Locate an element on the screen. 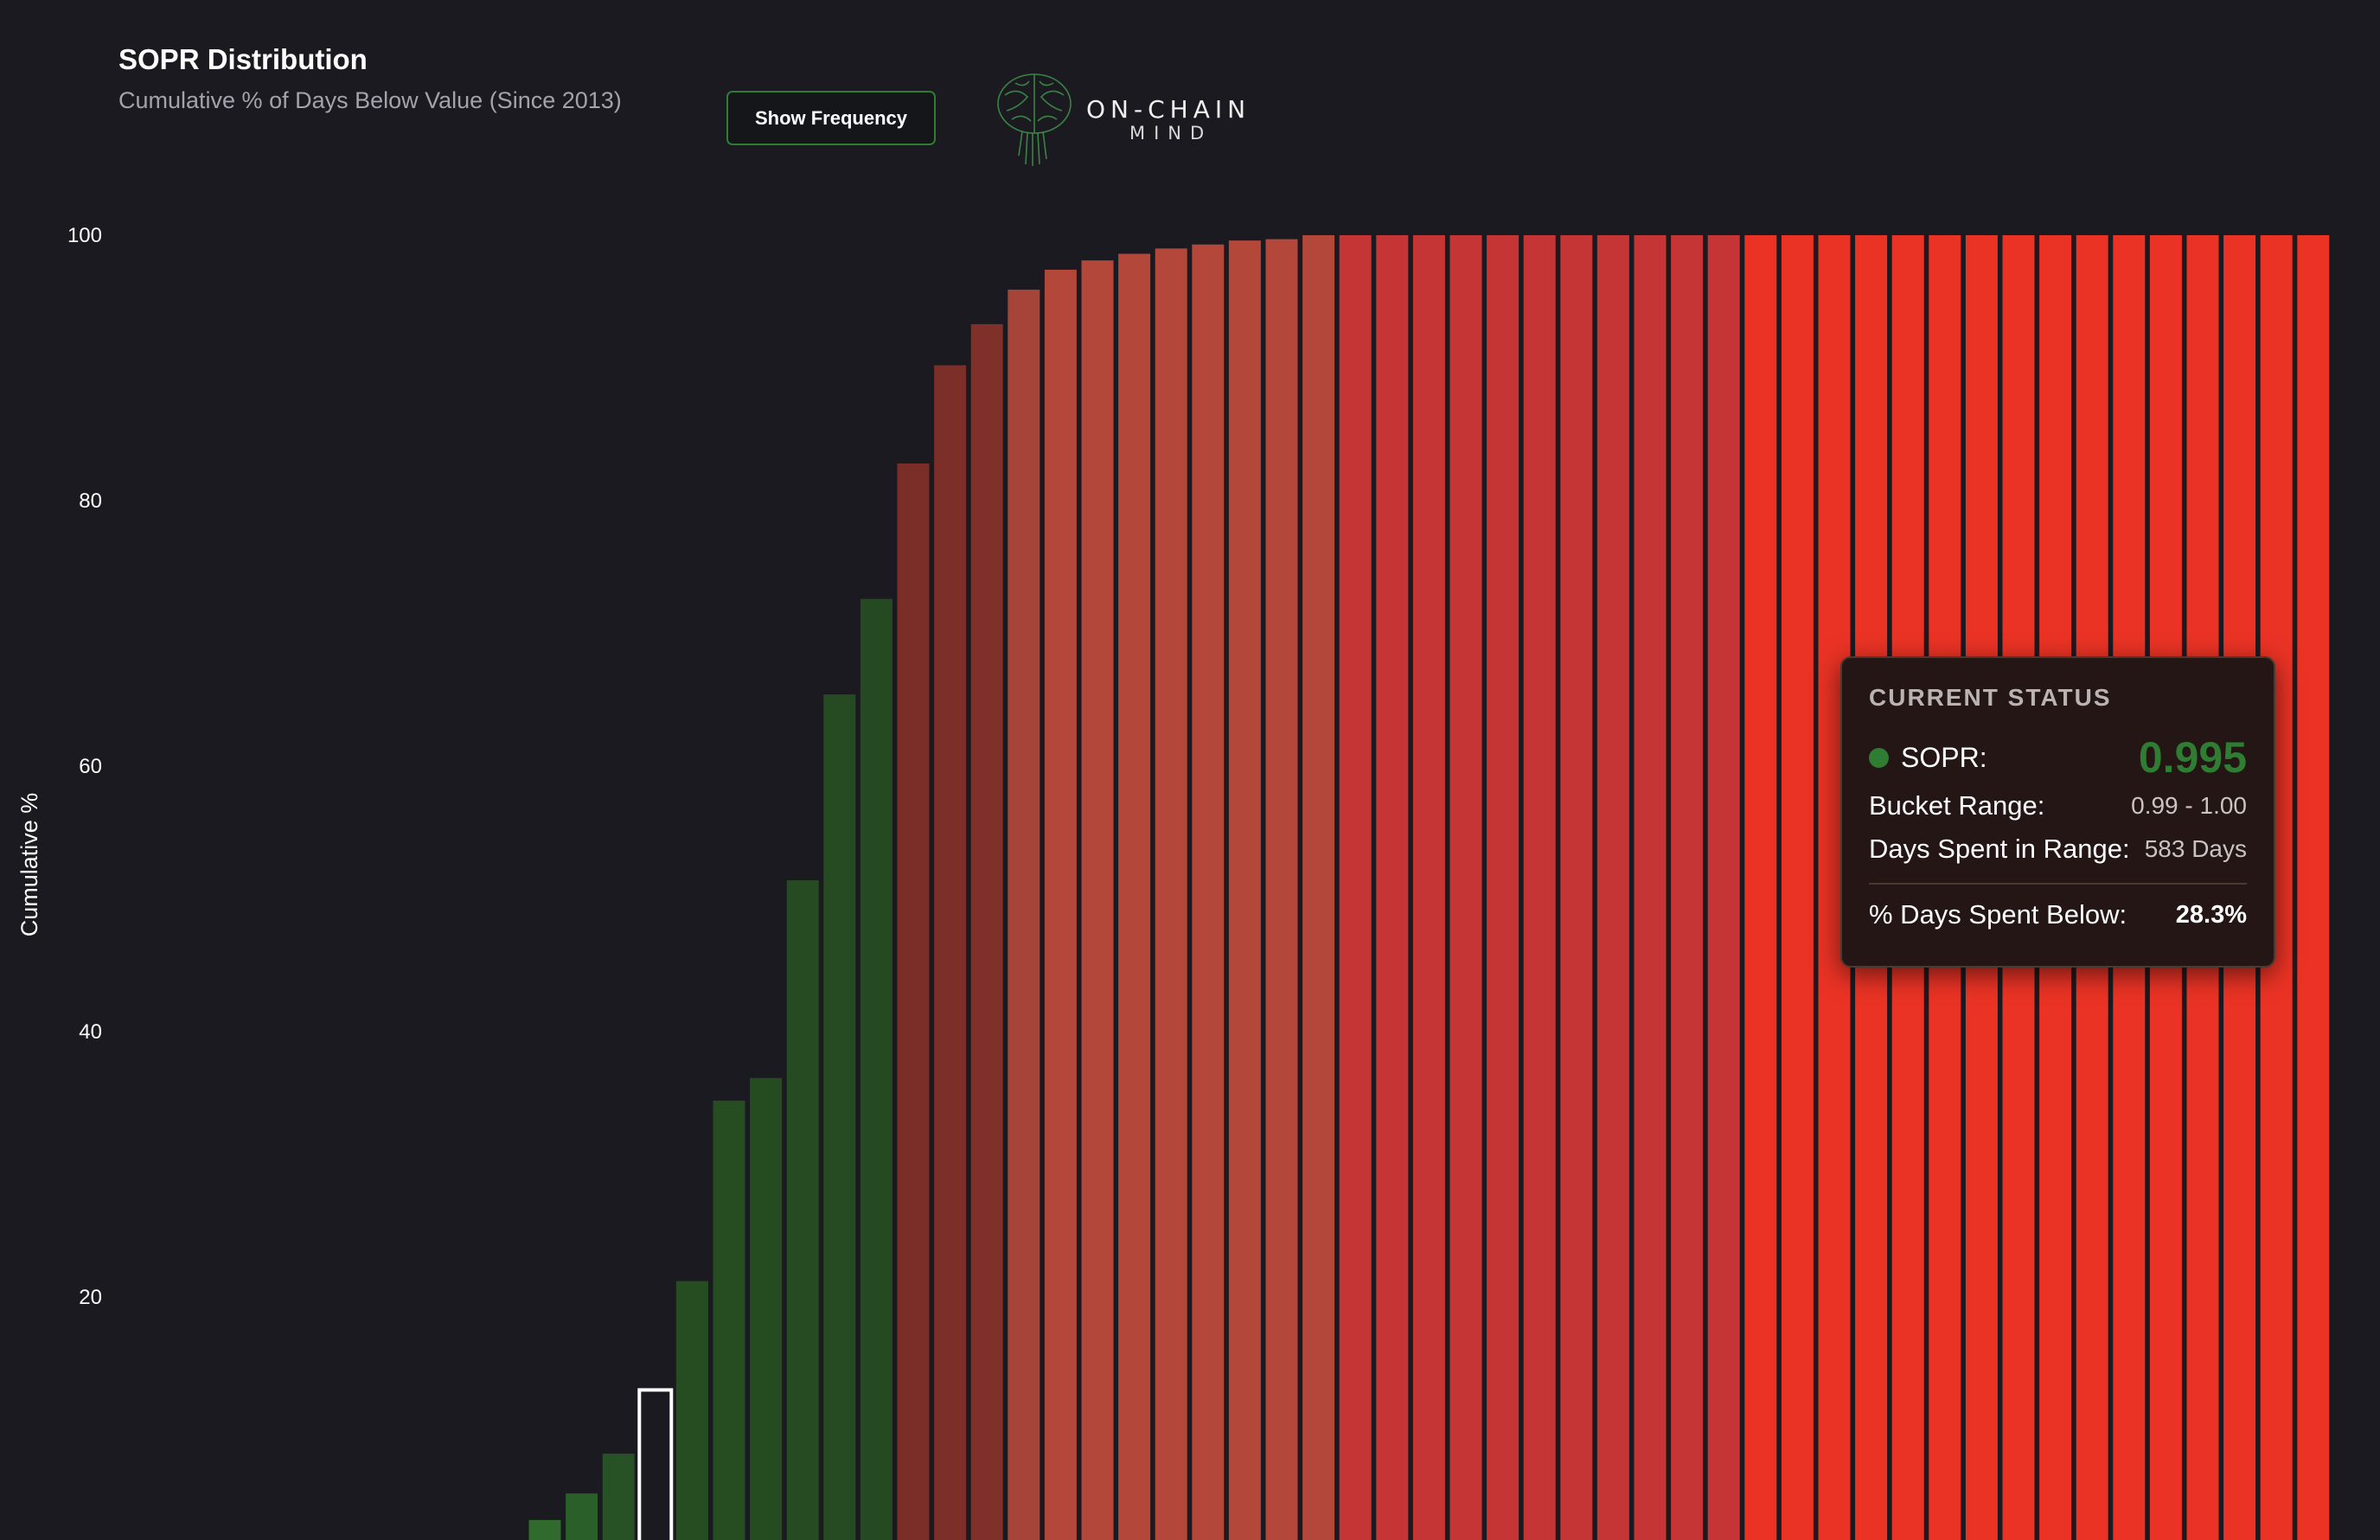 The width and height of the screenshot is (2380, 1540). days-in-range-value: 583 Days is located at coordinates (2195, 848).